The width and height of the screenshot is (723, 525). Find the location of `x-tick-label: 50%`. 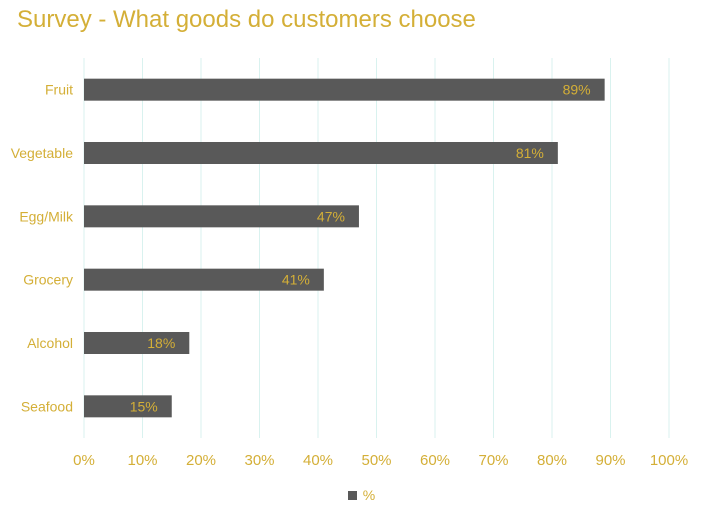

x-tick-label: 50% is located at coordinates (376, 460).